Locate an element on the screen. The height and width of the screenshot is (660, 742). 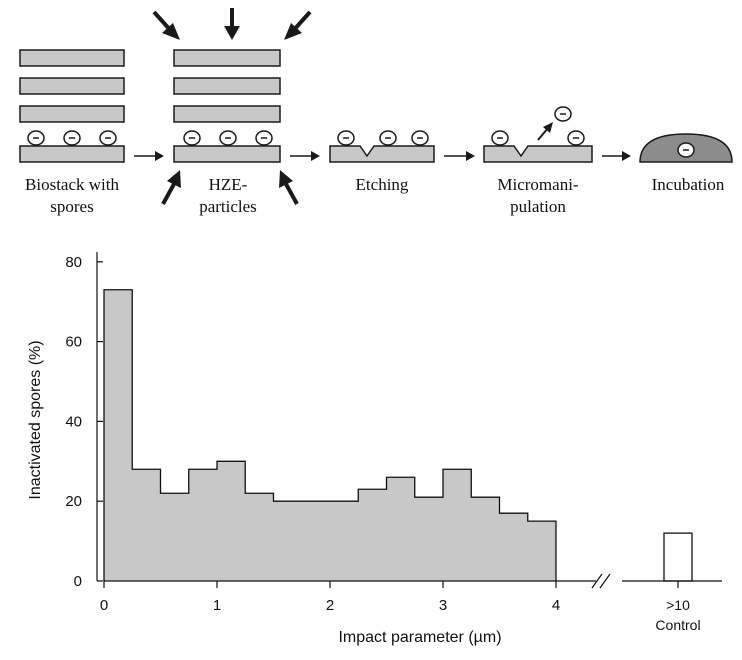
step-incubation is located at coordinates (686, 148).